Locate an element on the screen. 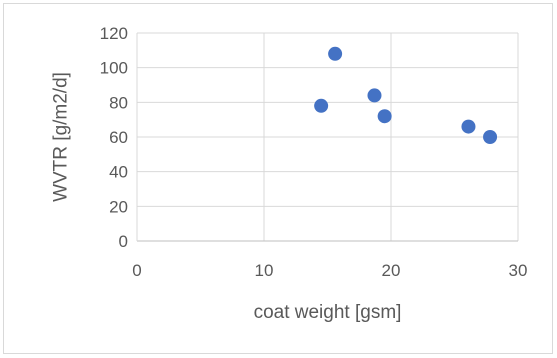 This screenshot has height=358, width=557. y-tick-label: 0 is located at coordinates (123, 241).